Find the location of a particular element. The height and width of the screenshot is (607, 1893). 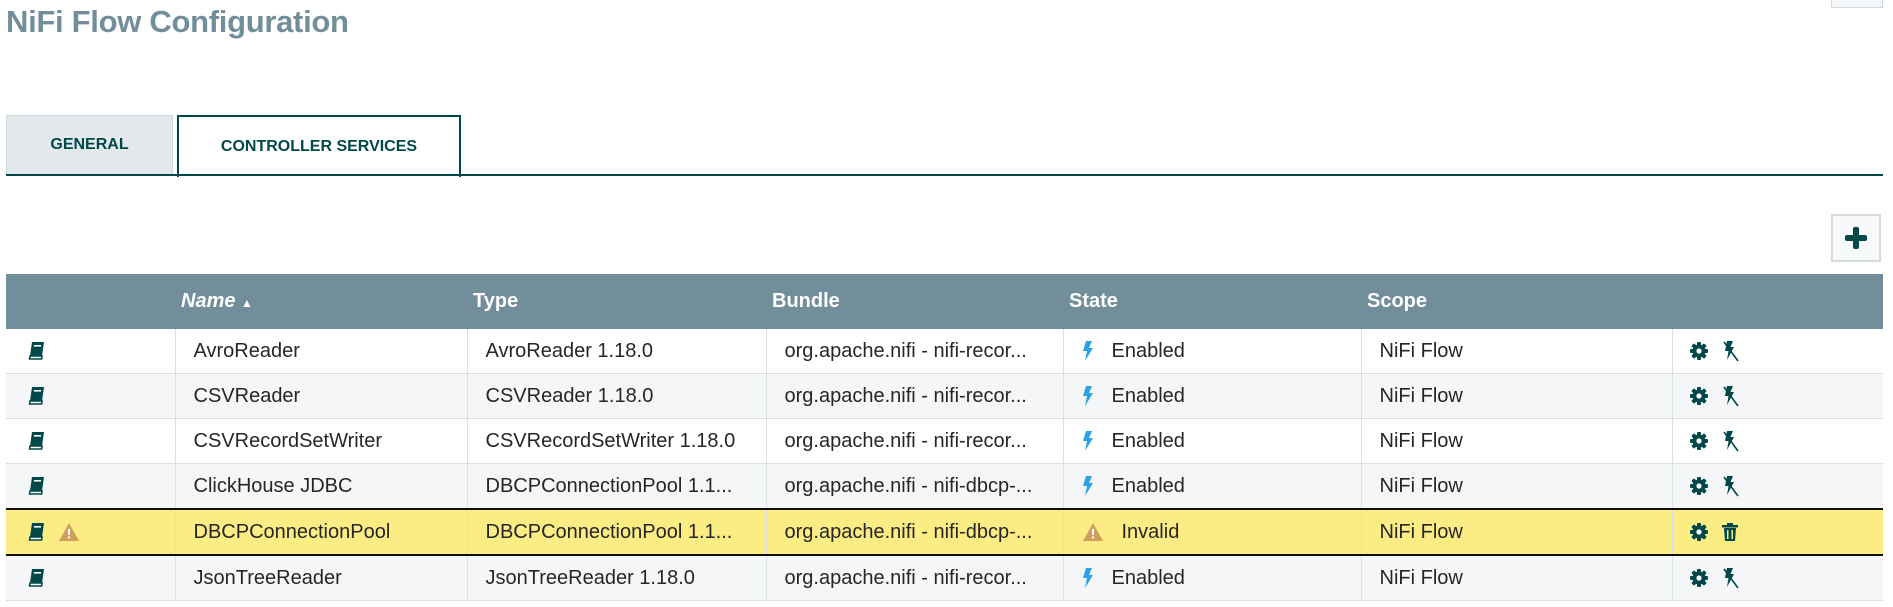

header-label: Name is located at coordinates (208, 301).